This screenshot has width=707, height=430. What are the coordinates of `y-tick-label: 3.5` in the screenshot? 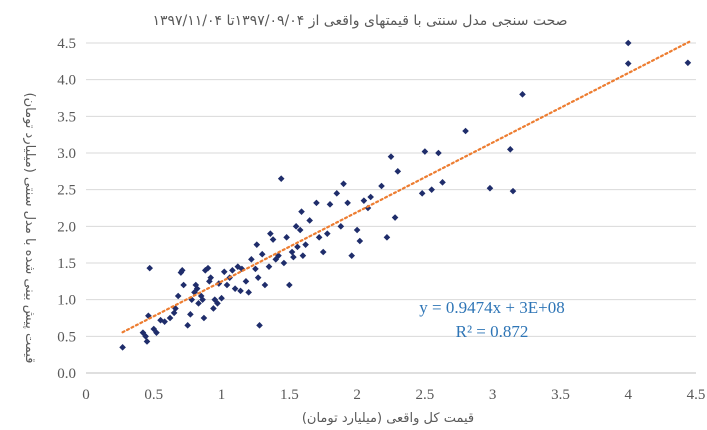 It's located at (66, 117).